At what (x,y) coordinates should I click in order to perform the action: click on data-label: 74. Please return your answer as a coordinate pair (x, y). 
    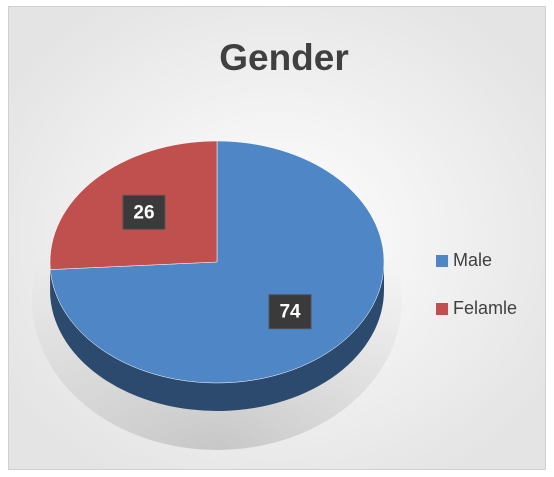
    Looking at the image, I should click on (290, 312).